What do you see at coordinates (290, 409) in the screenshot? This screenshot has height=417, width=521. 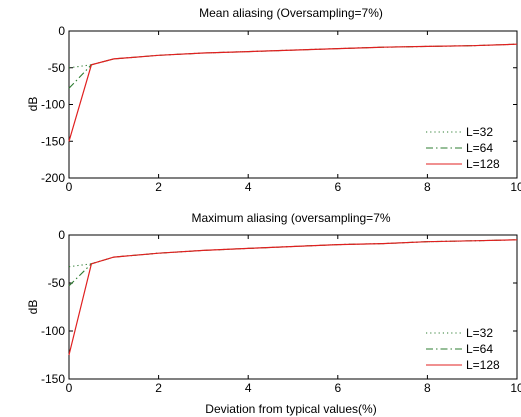 I see `x-axis-label: Deviation from typical values(%)` at bounding box center [290, 409].